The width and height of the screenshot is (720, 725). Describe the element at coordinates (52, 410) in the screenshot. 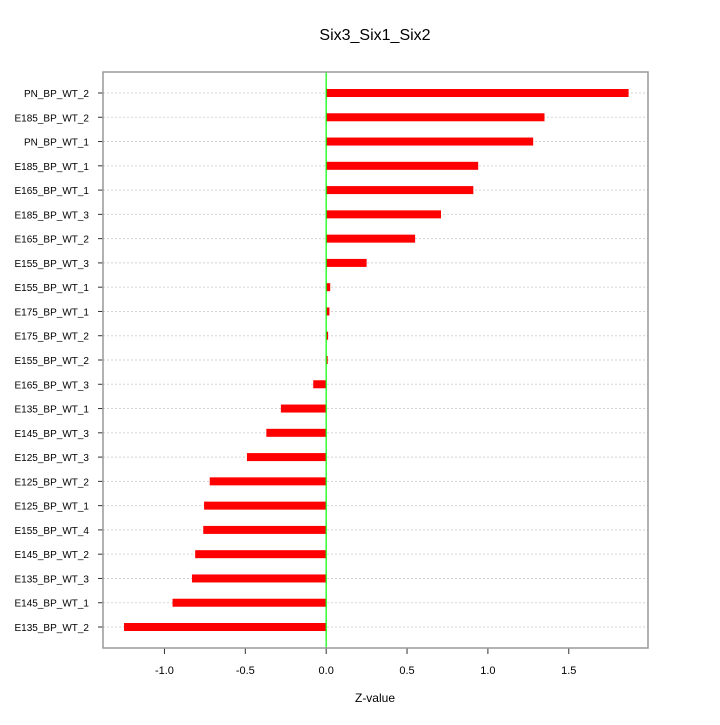

I see `y-tick-label: E135_BP_WT_1` at that location.